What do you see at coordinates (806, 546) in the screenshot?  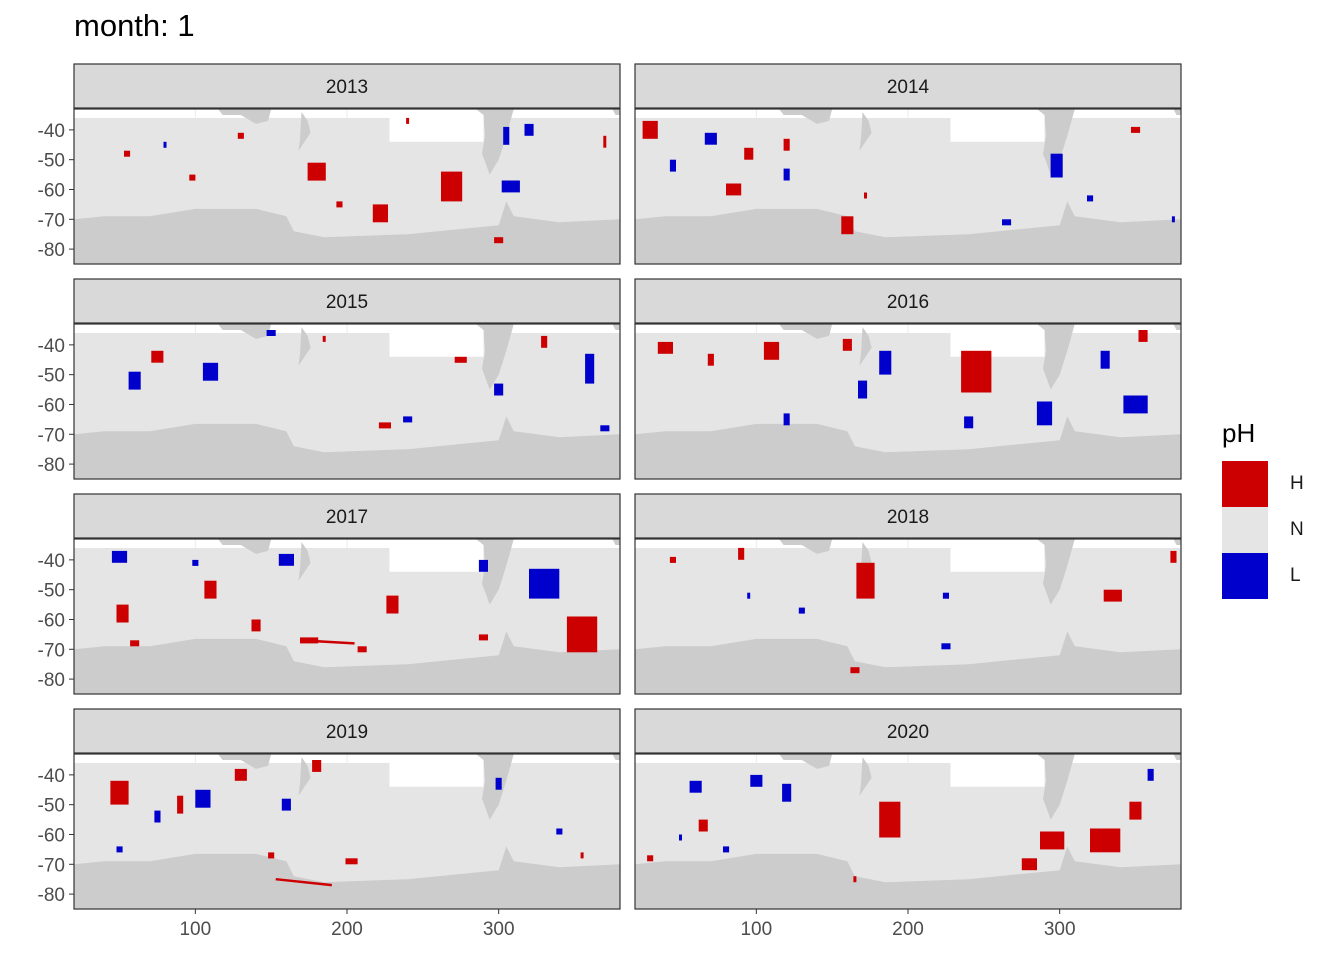 I see `australia-2018` at bounding box center [806, 546].